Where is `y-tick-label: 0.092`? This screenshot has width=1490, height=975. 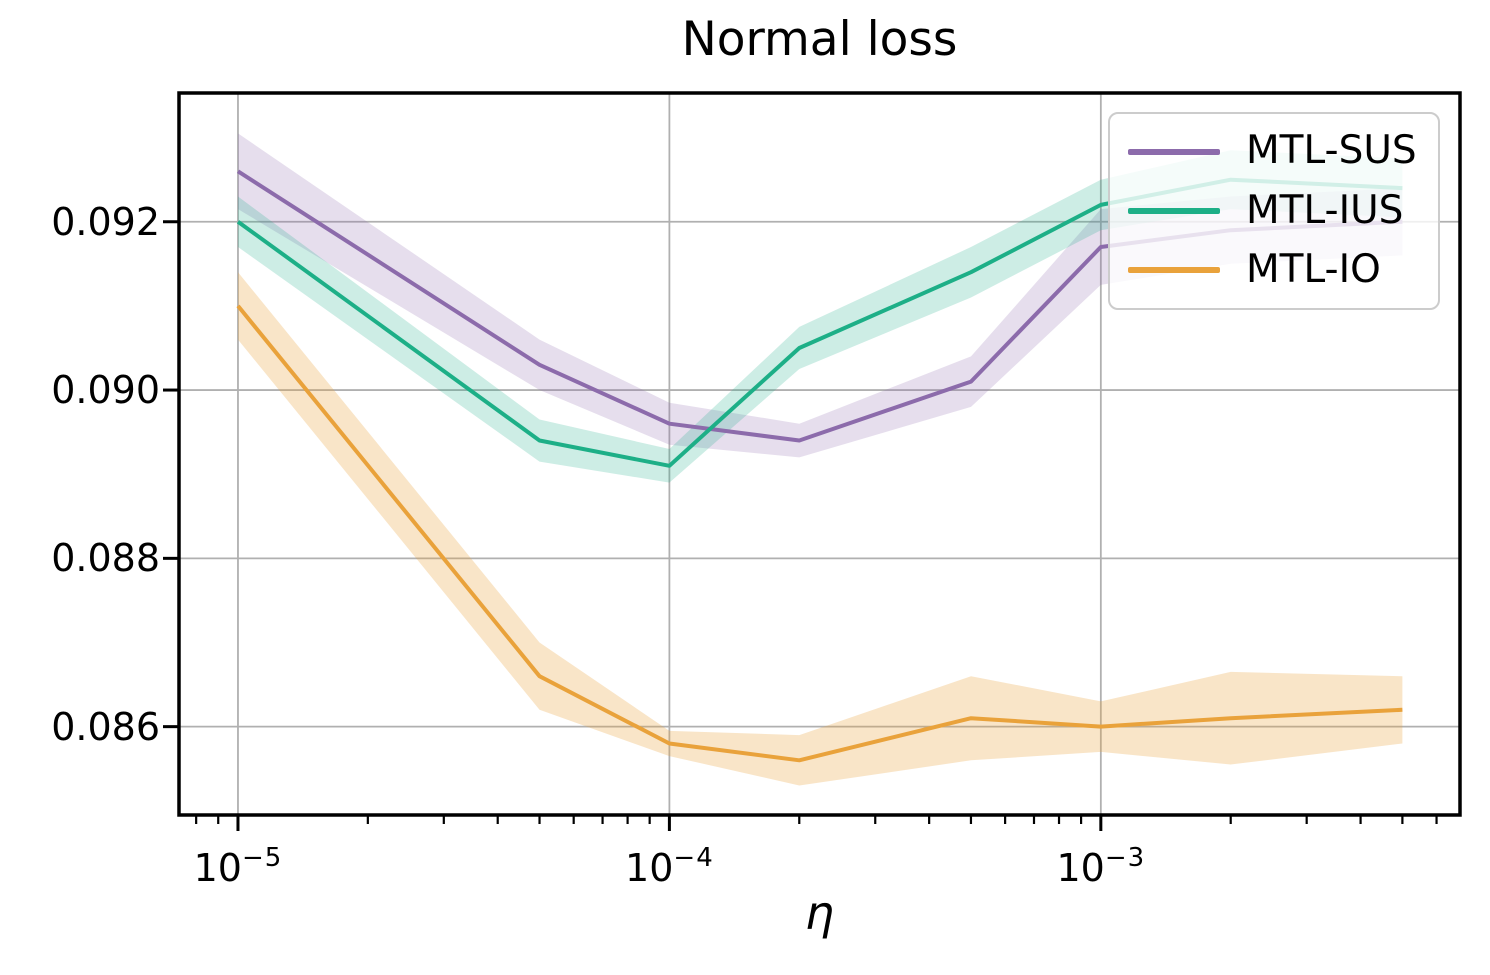 y-tick-label: 0.092 is located at coordinates (105, 221).